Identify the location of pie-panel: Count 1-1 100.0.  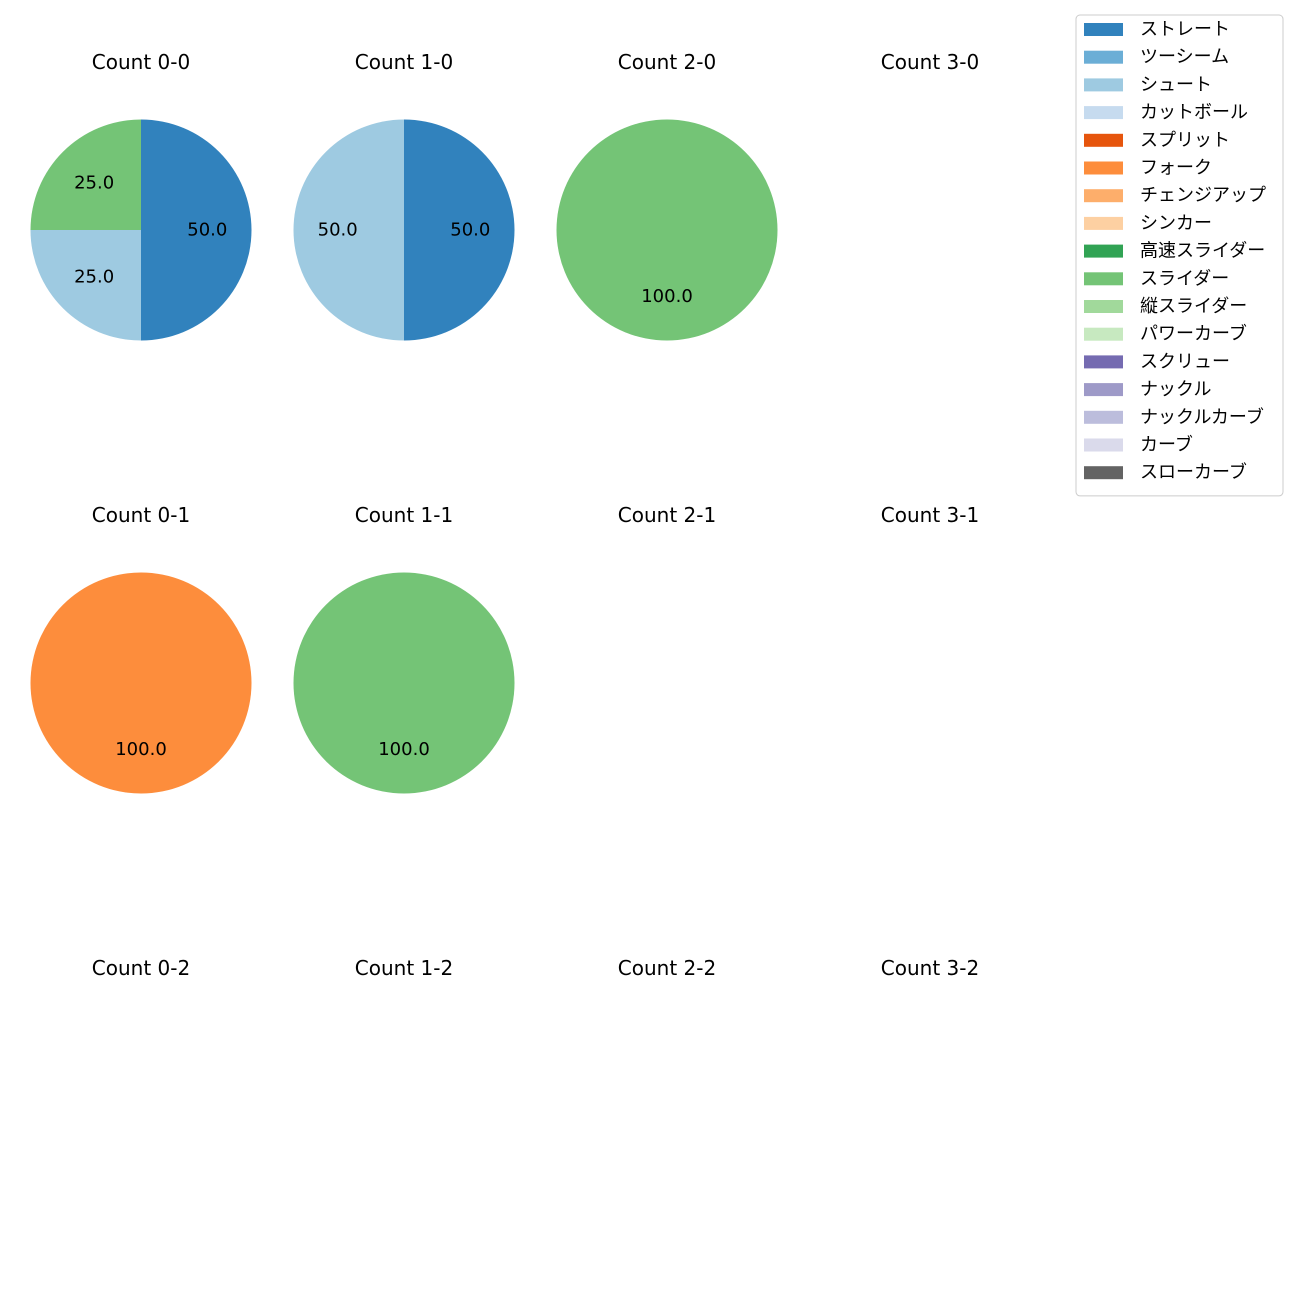
(404, 648).